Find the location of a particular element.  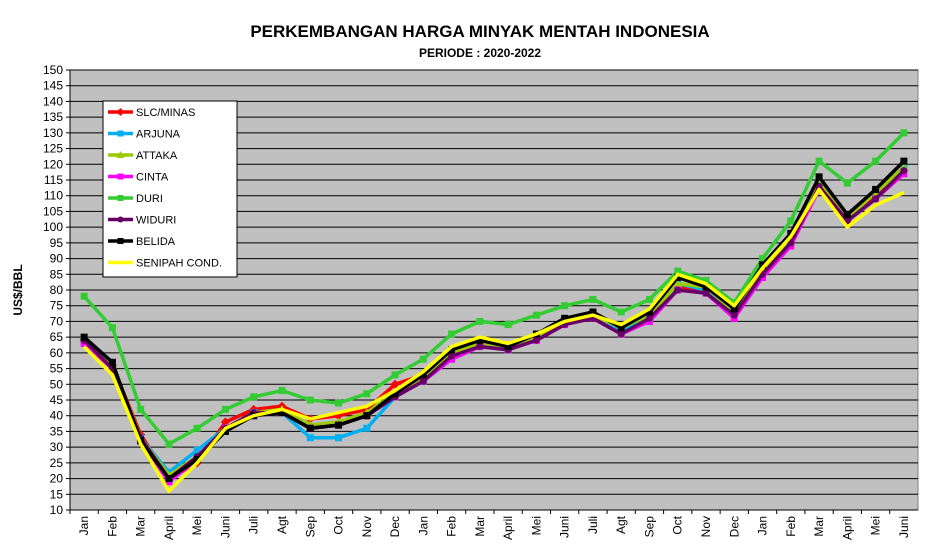

y-tick-label: 55 is located at coordinates (57, 369).